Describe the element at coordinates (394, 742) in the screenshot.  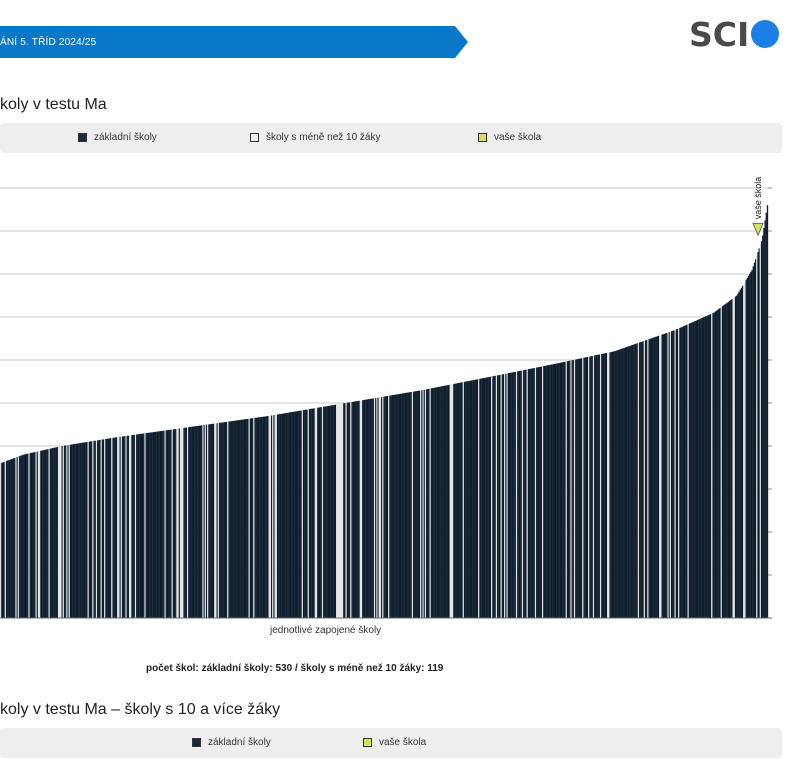
I see `legend-item-your-school-2: vaše škola` at that location.